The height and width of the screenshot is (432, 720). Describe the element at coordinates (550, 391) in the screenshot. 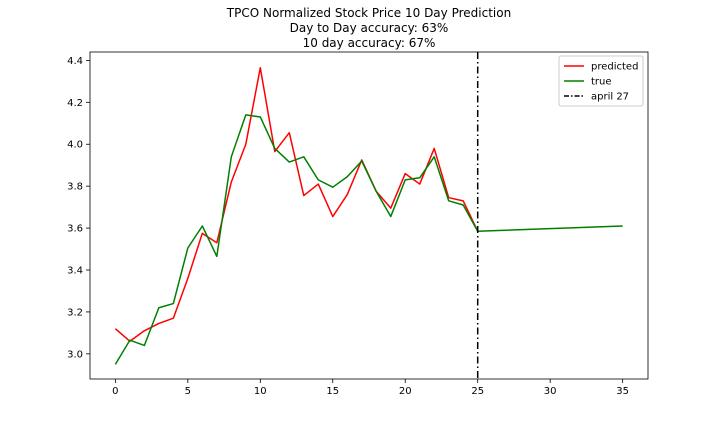

I see `x-tick-label: 30` at that location.